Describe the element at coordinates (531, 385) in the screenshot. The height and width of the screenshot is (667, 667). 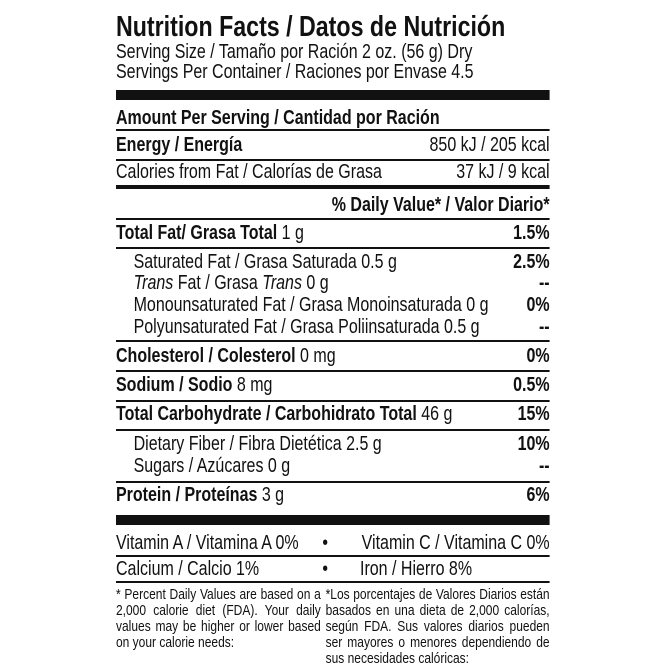
I see `sodium-dv: 0.5%` at that location.